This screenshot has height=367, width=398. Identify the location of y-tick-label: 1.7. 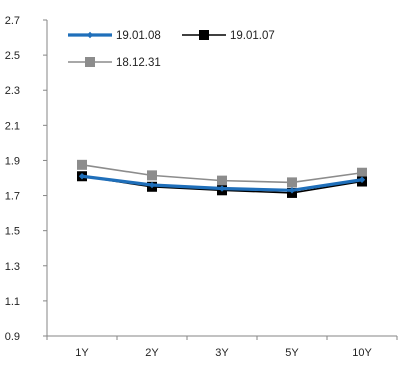
(12, 197).